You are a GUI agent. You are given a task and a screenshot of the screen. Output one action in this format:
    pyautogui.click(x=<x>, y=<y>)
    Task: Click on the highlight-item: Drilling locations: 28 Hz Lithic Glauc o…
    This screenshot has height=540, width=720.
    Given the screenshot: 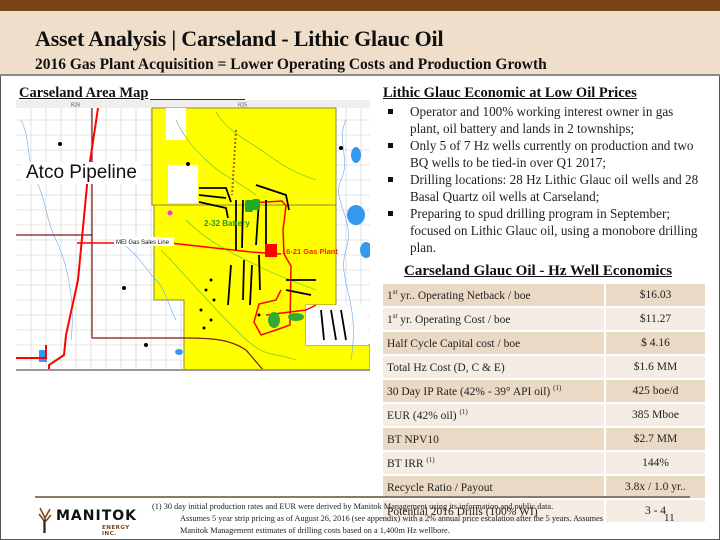 What is the action you would take?
    pyautogui.click(x=546, y=188)
    